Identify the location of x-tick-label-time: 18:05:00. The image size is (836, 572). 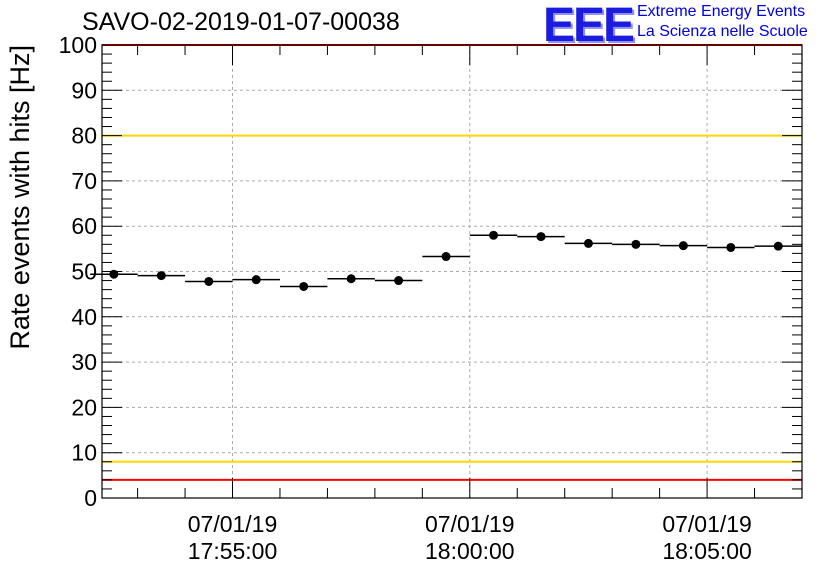
(707, 551).